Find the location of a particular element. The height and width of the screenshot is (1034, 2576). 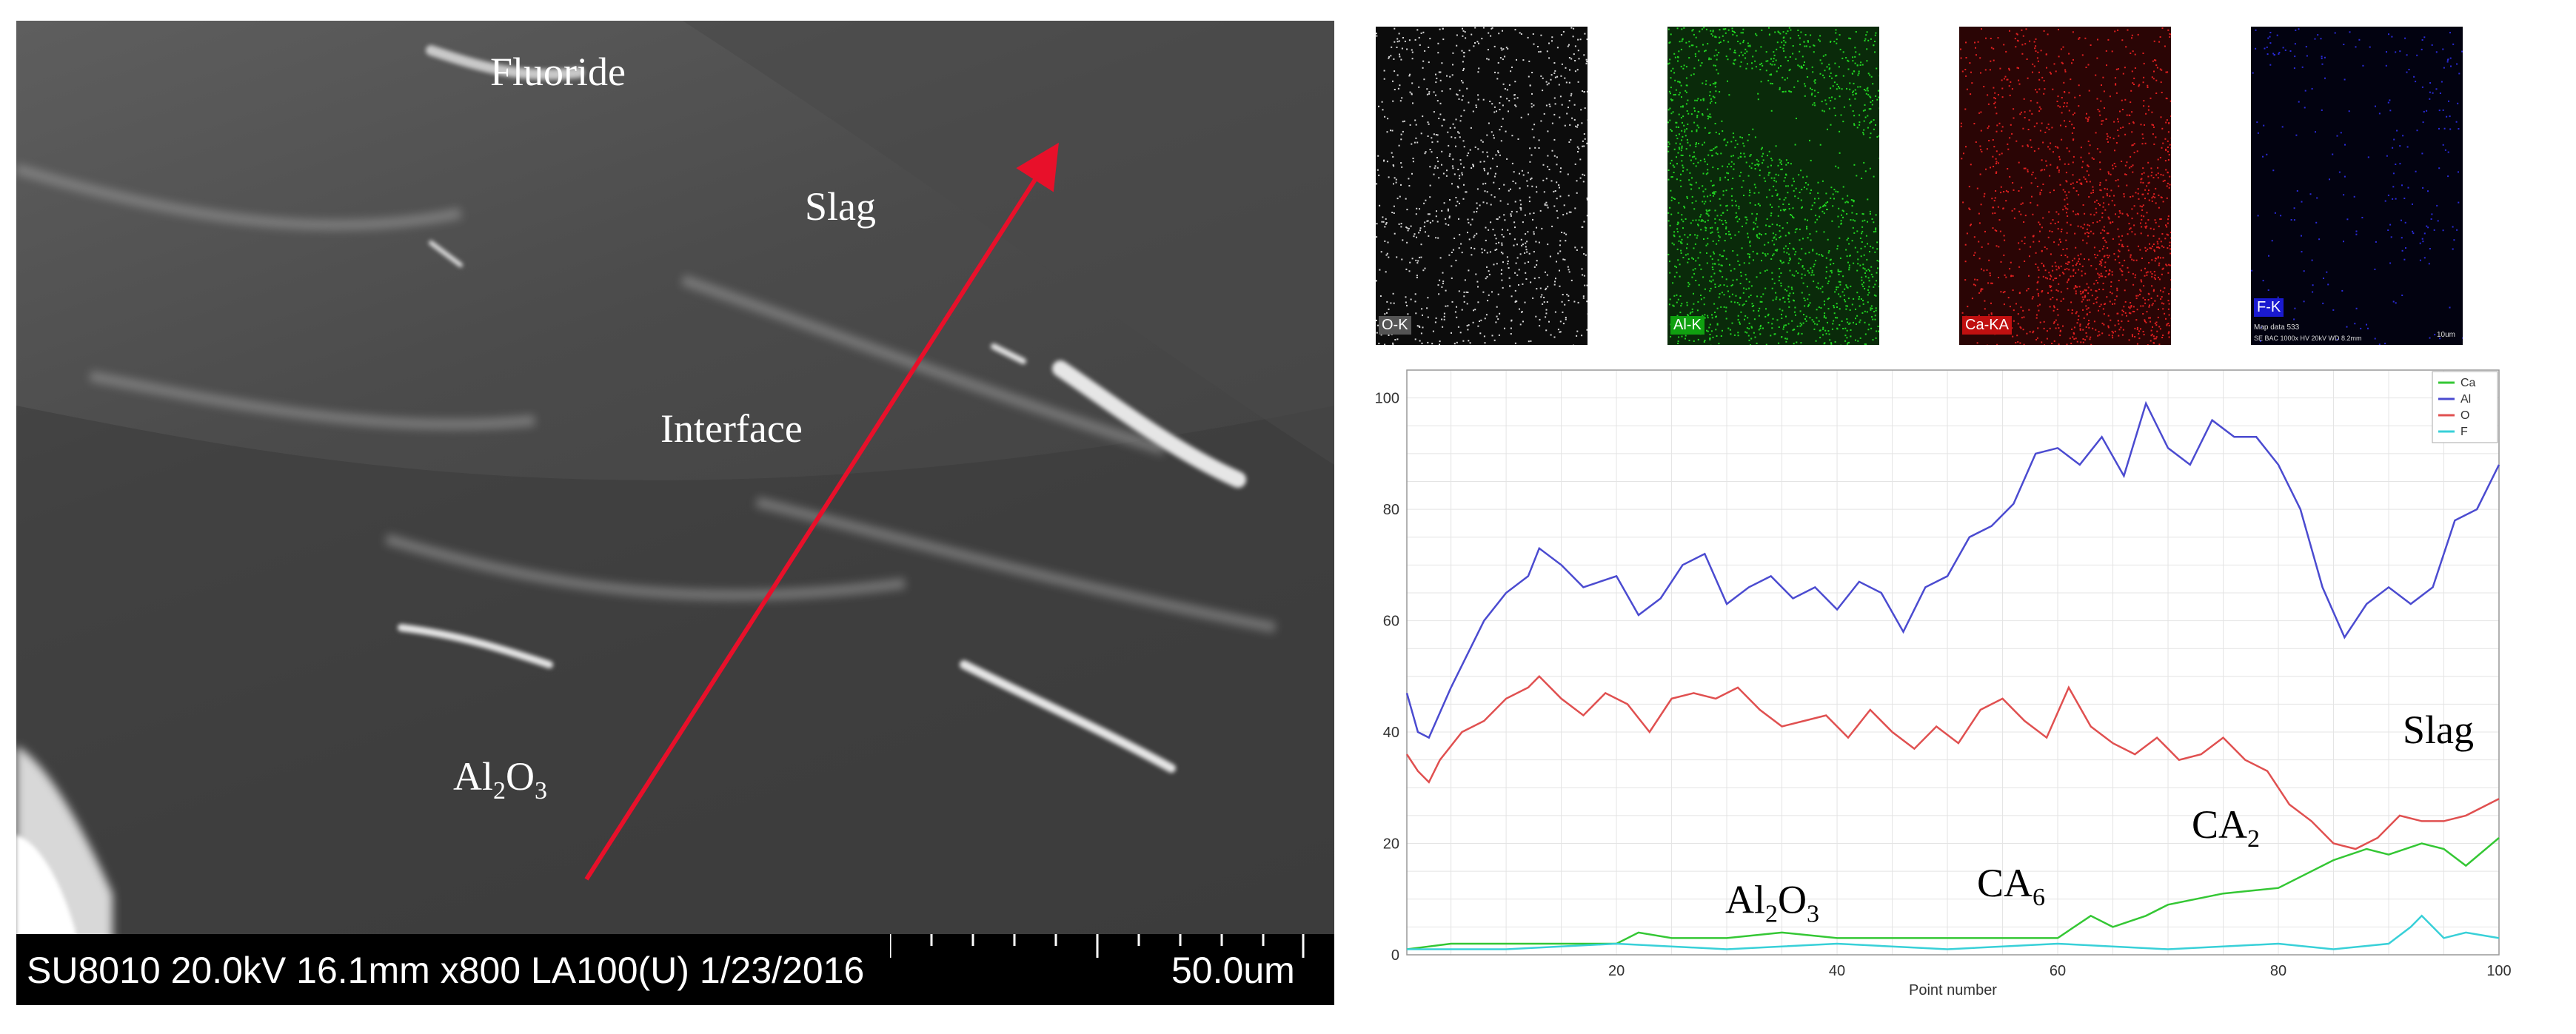

annotation-slag: Slag is located at coordinates (2438, 730).